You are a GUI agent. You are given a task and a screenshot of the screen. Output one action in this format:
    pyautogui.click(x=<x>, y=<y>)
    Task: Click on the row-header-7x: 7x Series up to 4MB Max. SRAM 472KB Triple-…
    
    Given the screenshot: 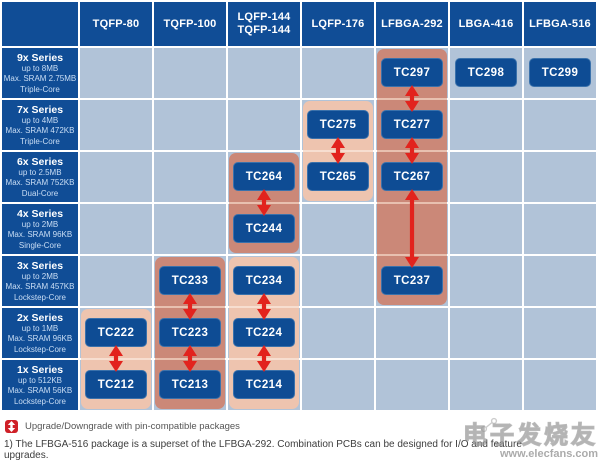 What is the action you would take?
    pyautogui.click(x=40, y=125)
    